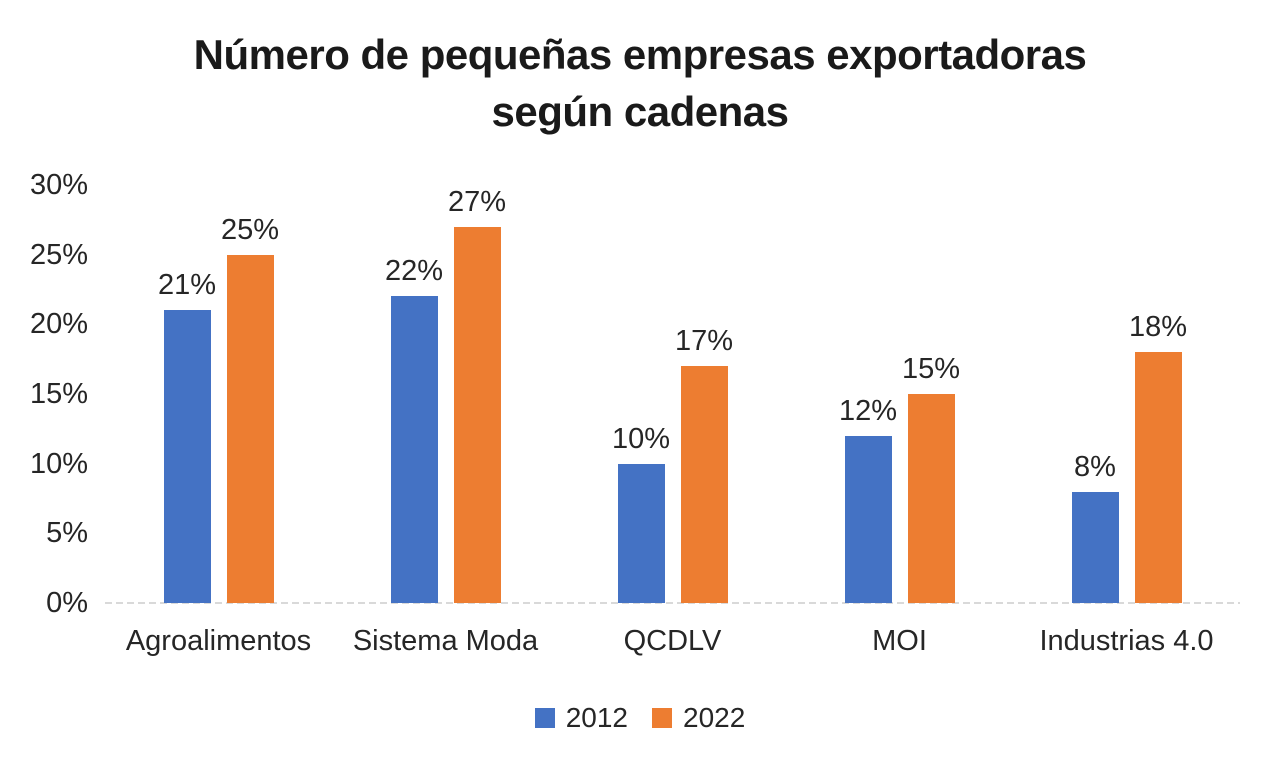  What do you see at coordinates (714, 717) in the screenshot?
I see `legend-label-2022: 2022` at bounding box center [714, 717].